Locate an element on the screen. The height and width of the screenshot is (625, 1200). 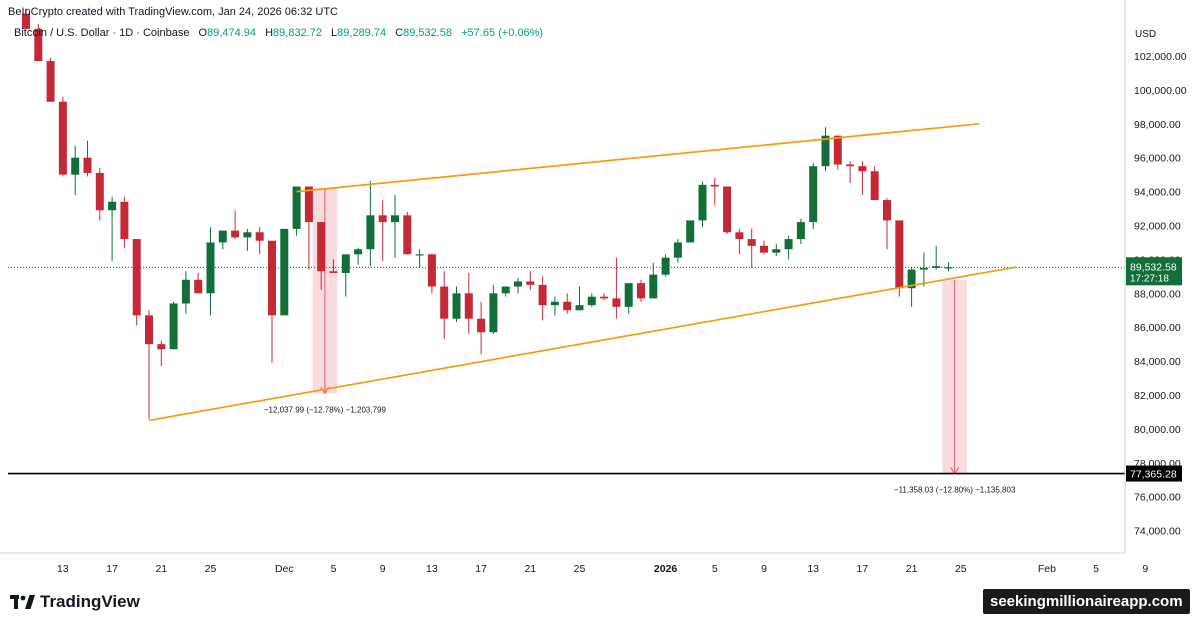
tradingview-logo: TradingView is located at coordinates (75, 602).